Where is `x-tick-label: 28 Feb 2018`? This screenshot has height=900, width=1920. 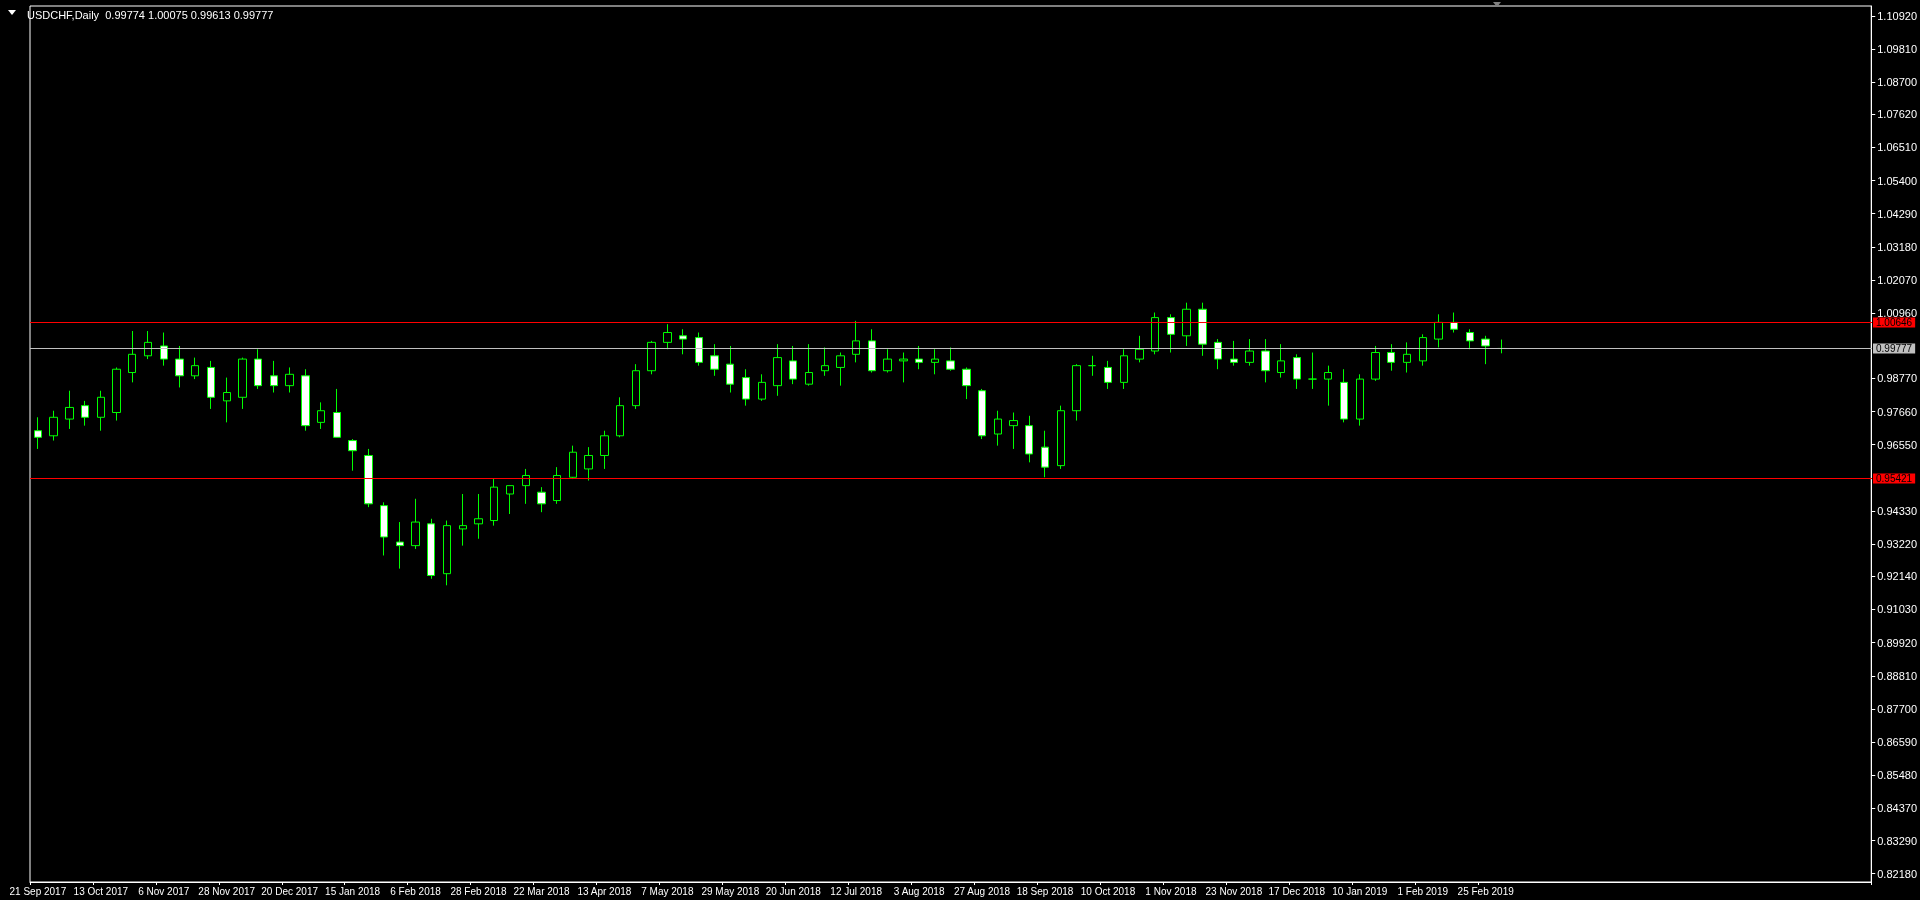 x-tick-label: 28 Feb 2018 is located at coordinates (479, 891).